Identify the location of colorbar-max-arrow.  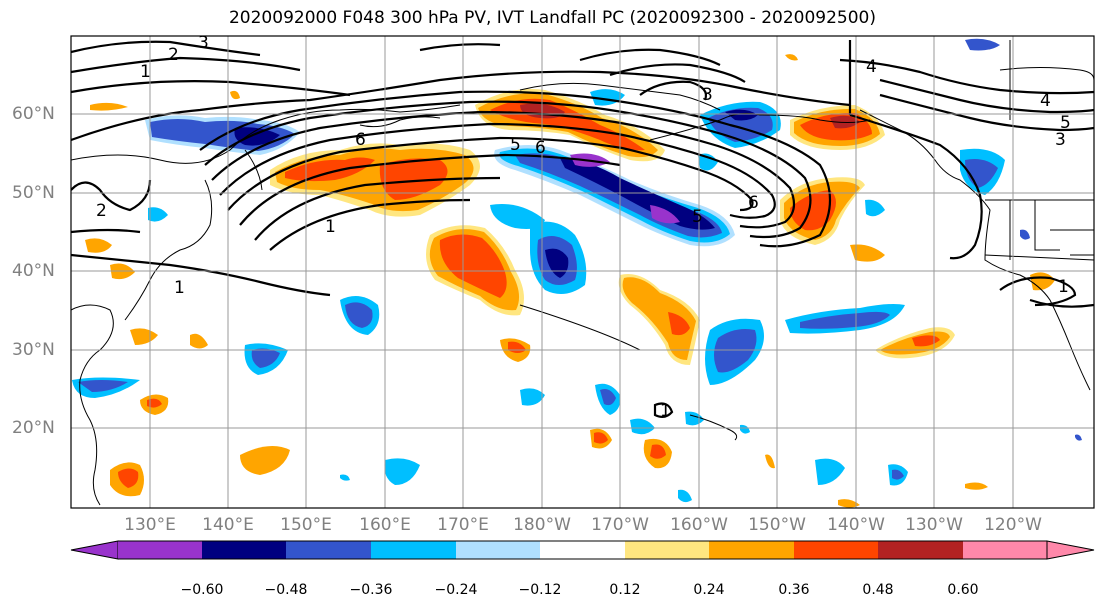
(1070, 550).